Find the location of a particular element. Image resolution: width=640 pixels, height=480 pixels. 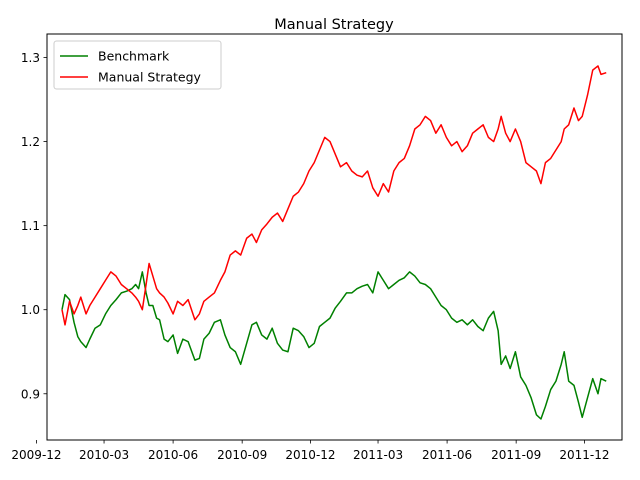

y-tick-label: 1.1 is located at coordinates (30, 226).